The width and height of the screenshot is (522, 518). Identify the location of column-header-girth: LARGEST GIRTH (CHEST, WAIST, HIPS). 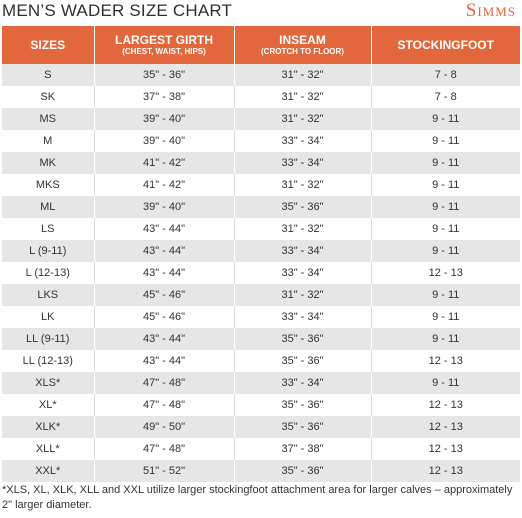
(163, 45).